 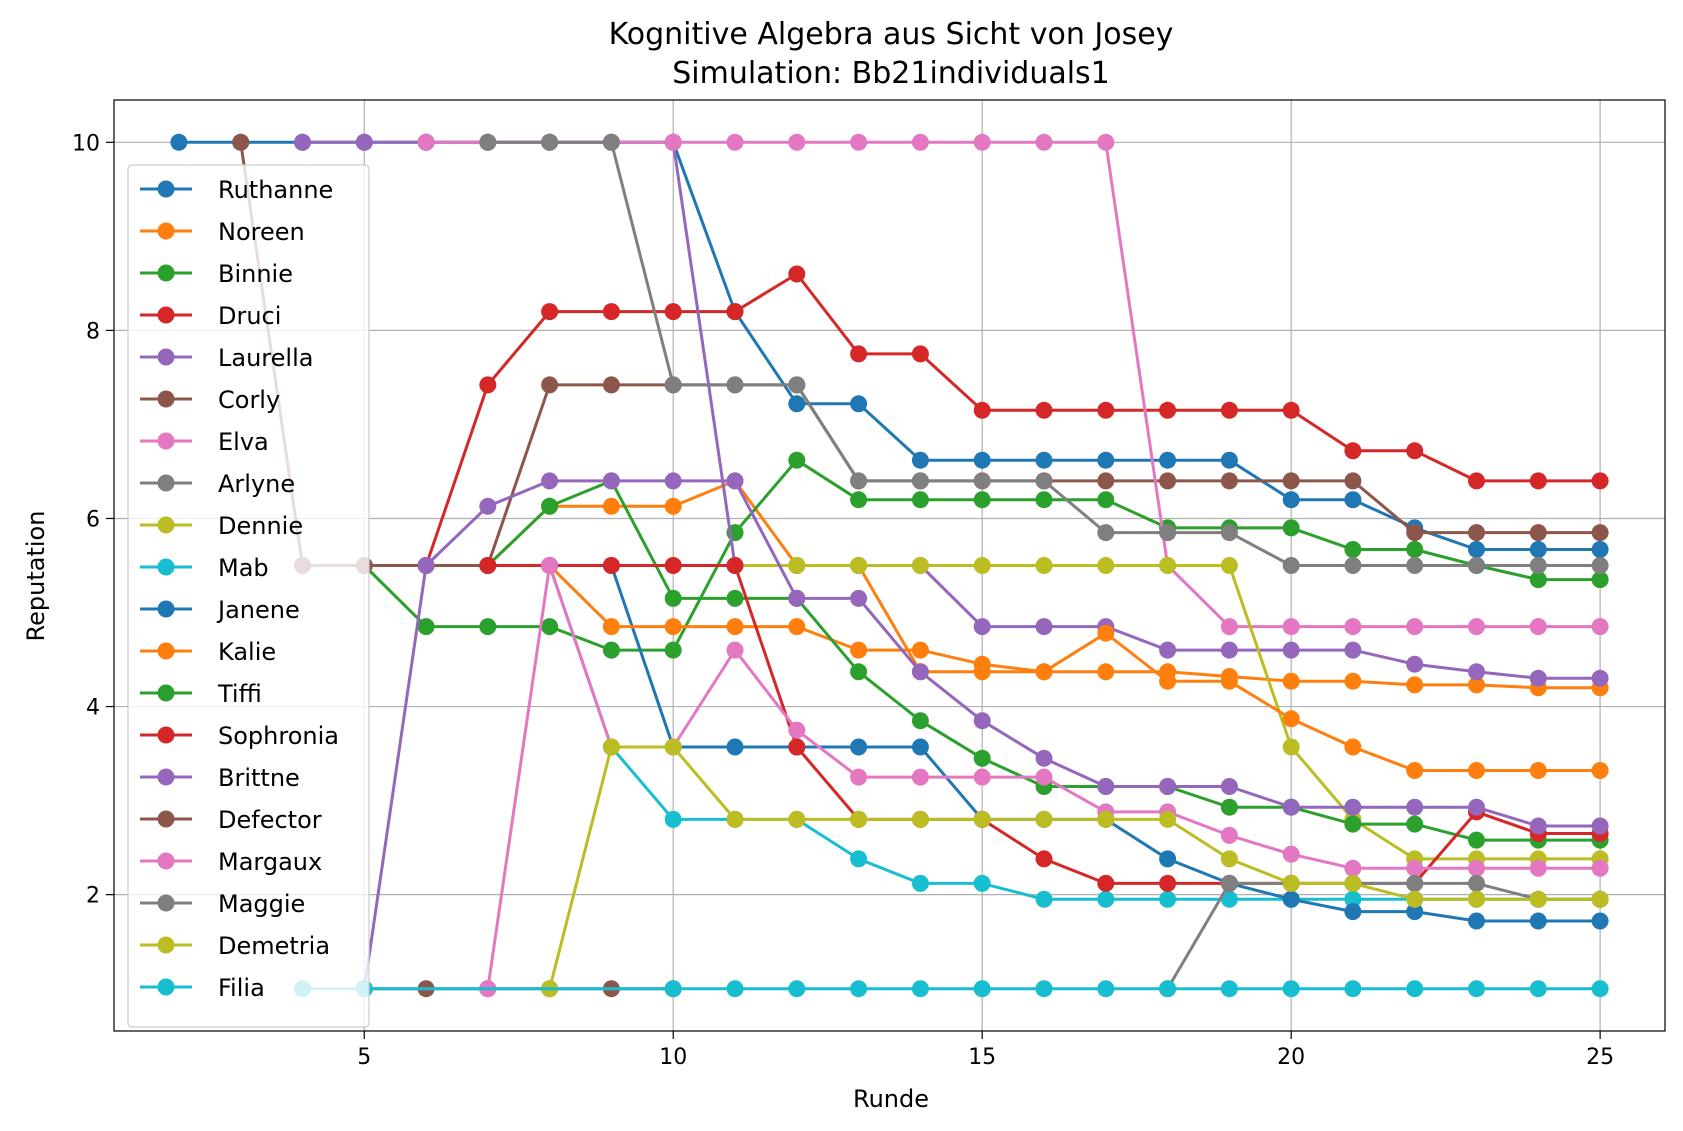 What do you see at coordinates (217, 484) in the screenshot?
I see `legend-entry: Arlyne` at bounding box center [217, 484].